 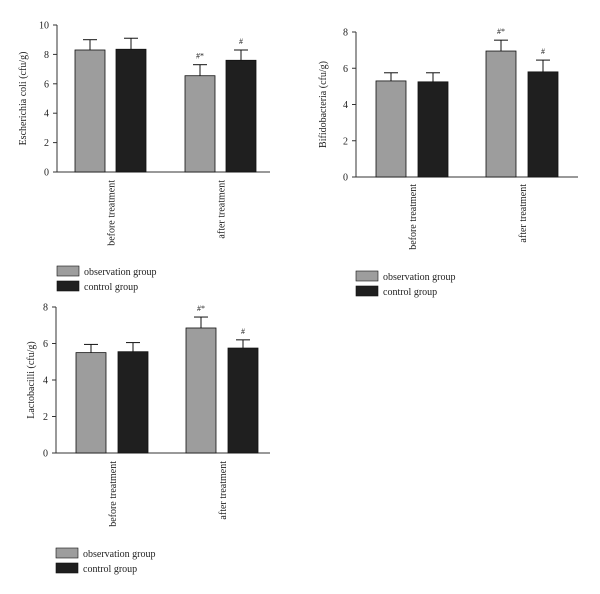 I want to click on y-axis-label: Bifidobacteria (cfu/g), so click(x=323, y=104).